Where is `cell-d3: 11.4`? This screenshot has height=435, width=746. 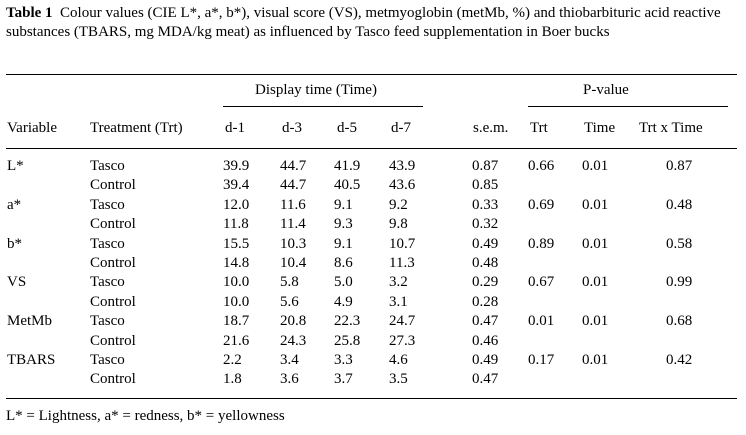
cell-d3: 11.4 is located at coordinates (293, 224).